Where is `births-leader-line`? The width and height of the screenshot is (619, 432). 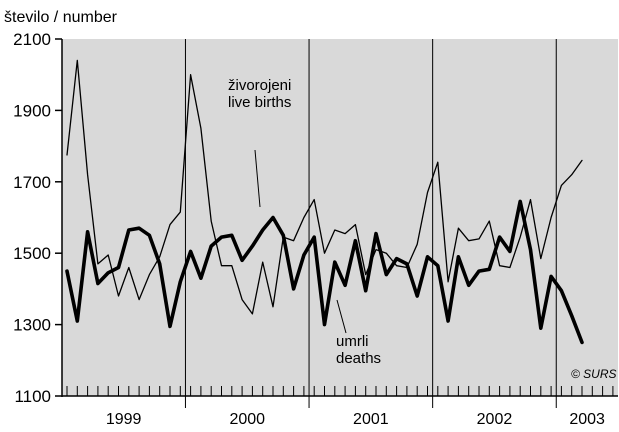 births-leader-line is located at coordinates (257, 178).